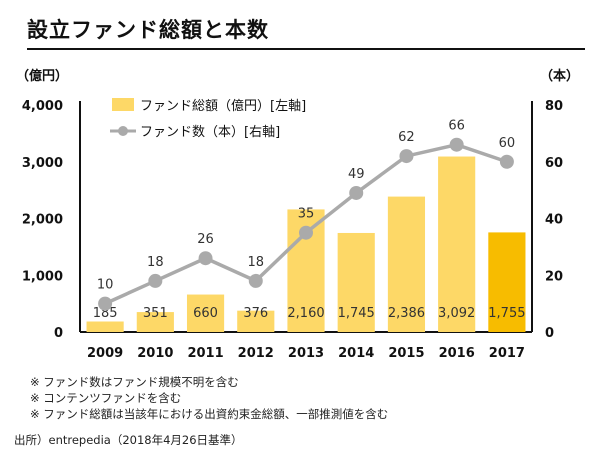 The height and width of the screenshot is (454, 600). I want to click on y-right-tick-label: 20, so click(554, 276).